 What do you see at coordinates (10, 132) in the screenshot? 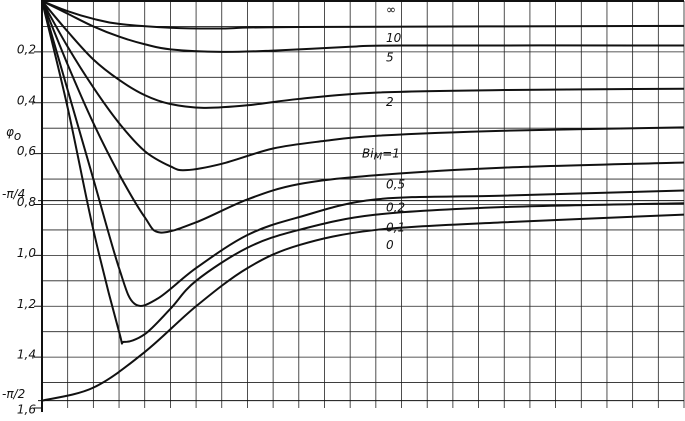
I see `y-label-main: φ` at bounding box center [10, 132].